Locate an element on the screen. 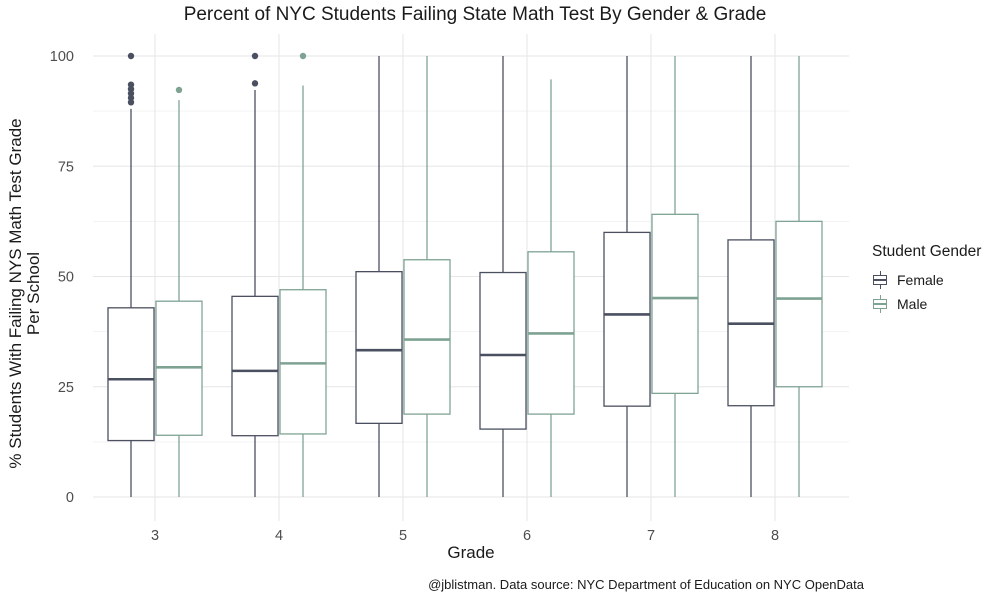  legend-key-male is located at coordinates (881, 304).